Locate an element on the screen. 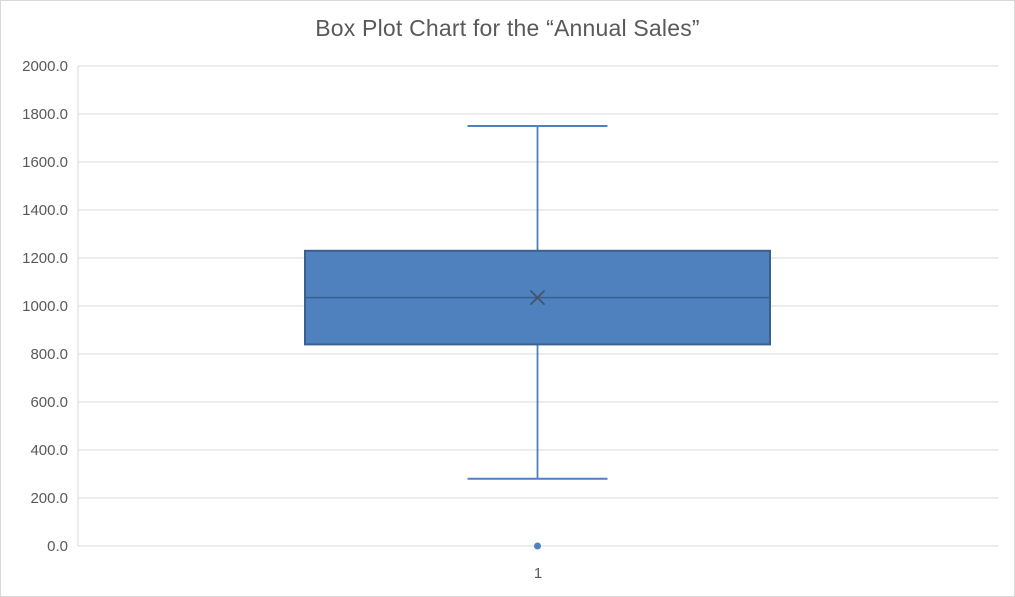 The height and width of the screenshot is (597, 1015). y-axis-tick-label: 0.0 is located at coordinates (57, 546).